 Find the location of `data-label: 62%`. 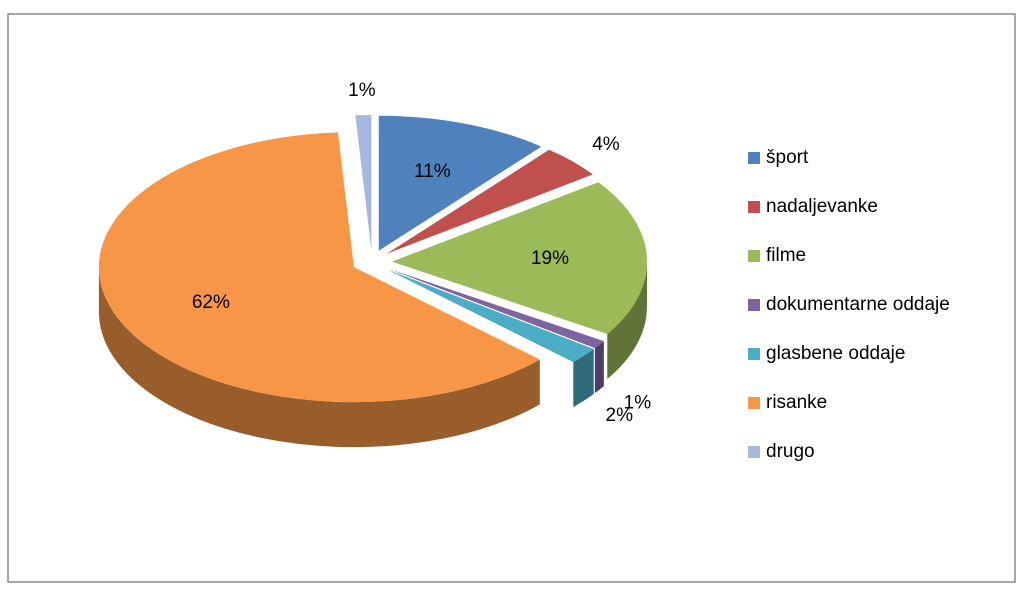

data-label: 62% is located at coordinates (211, 302).